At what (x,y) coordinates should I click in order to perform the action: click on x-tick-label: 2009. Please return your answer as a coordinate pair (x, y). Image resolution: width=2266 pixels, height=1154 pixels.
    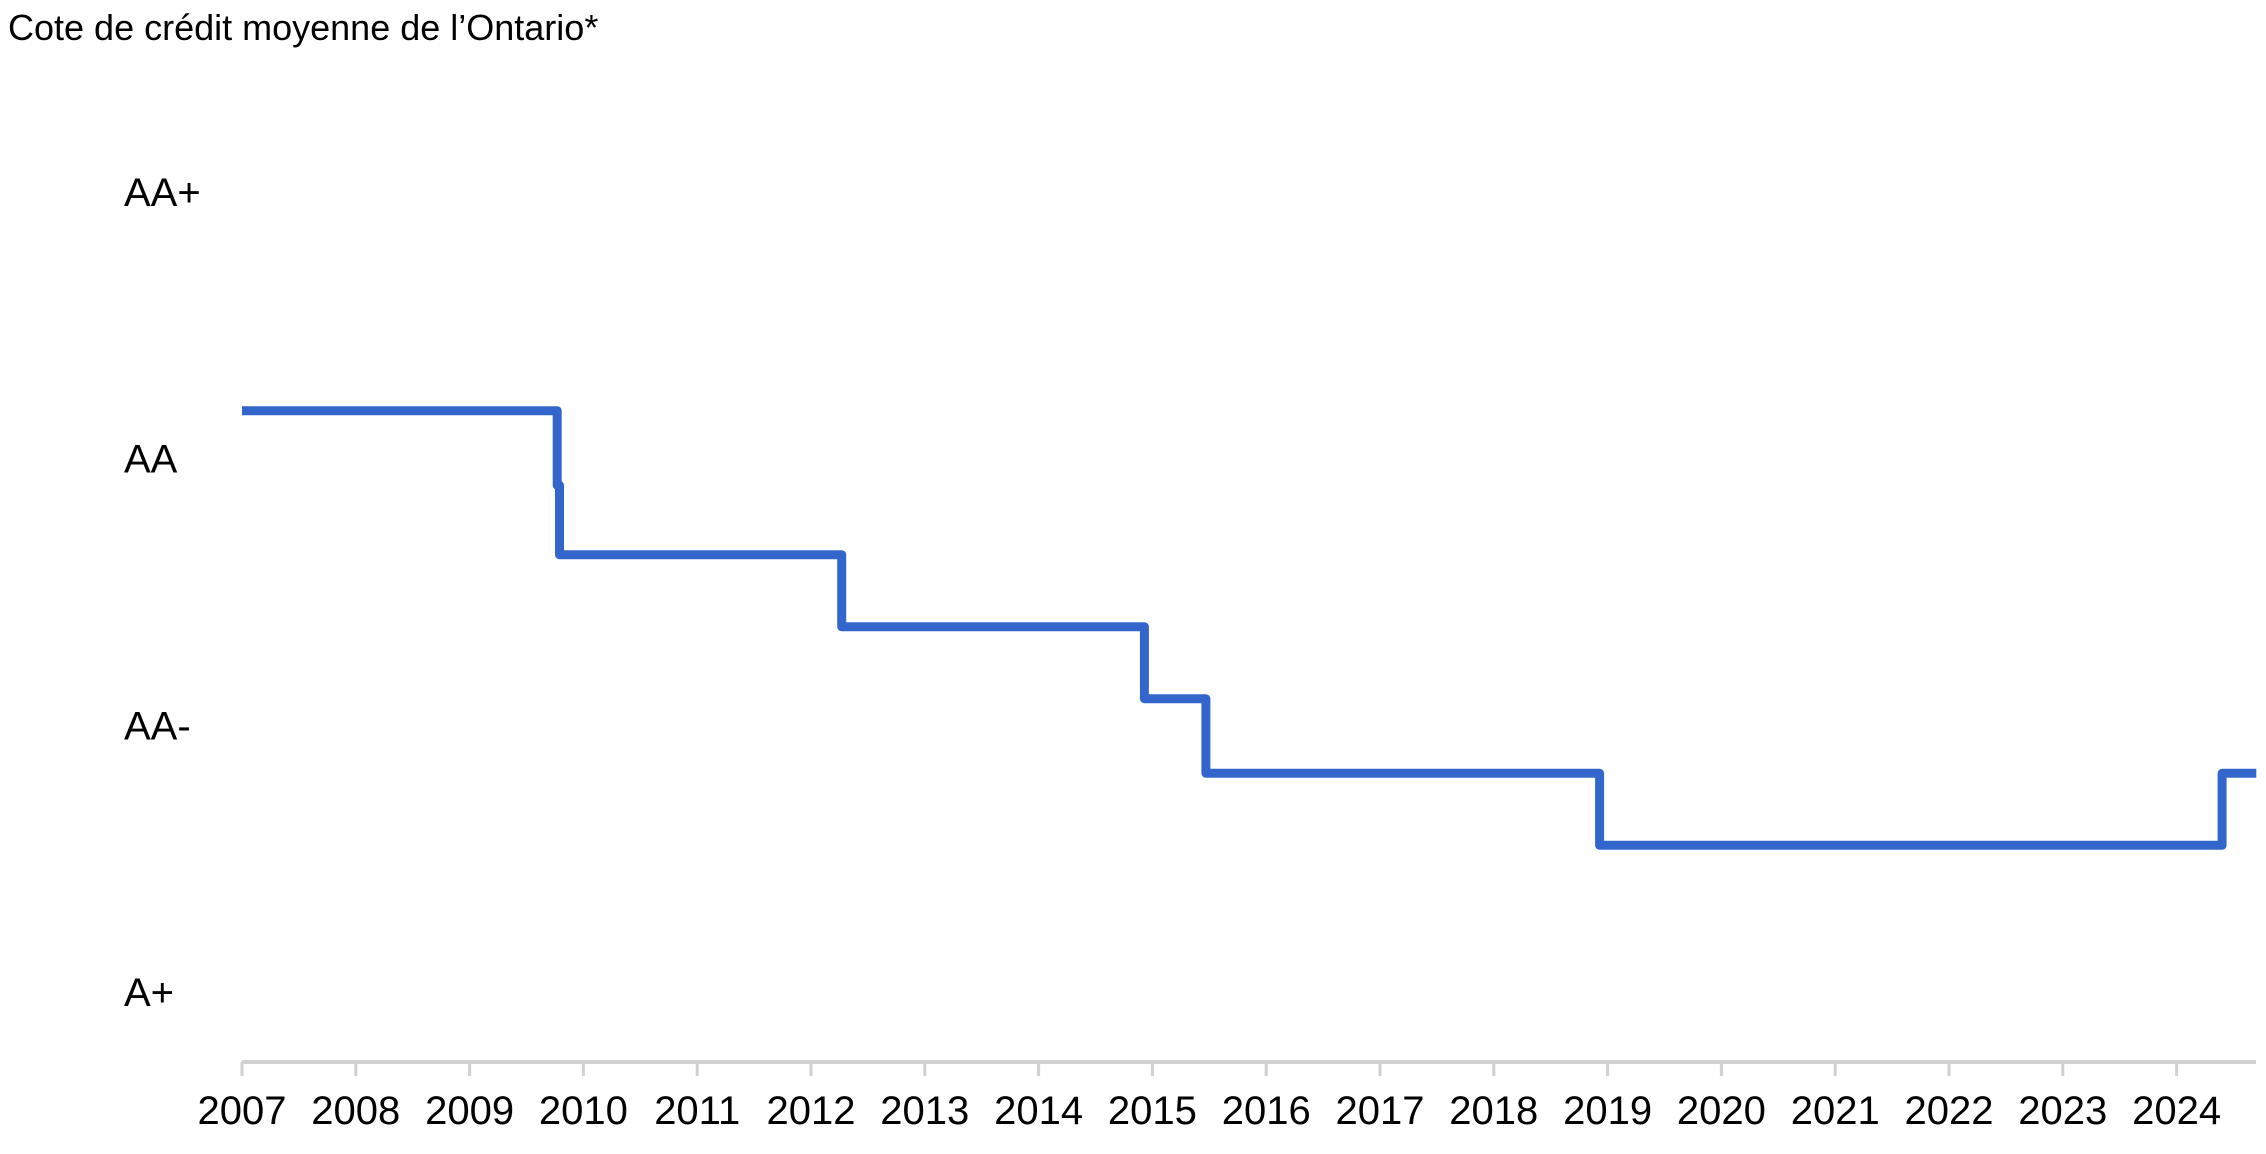
    Looking at the image, I should click on (469, 1111).